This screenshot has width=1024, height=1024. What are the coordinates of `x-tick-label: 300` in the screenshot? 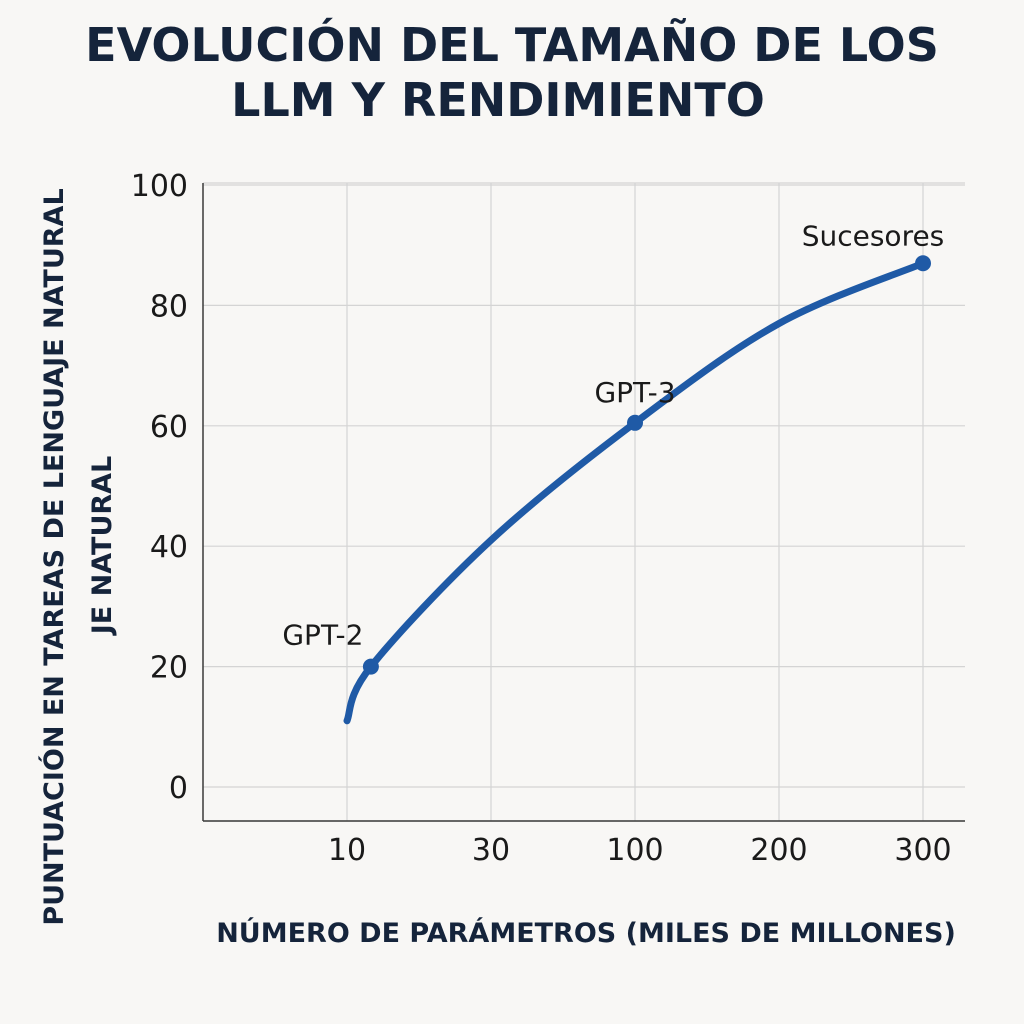 It's located at (922, 850).